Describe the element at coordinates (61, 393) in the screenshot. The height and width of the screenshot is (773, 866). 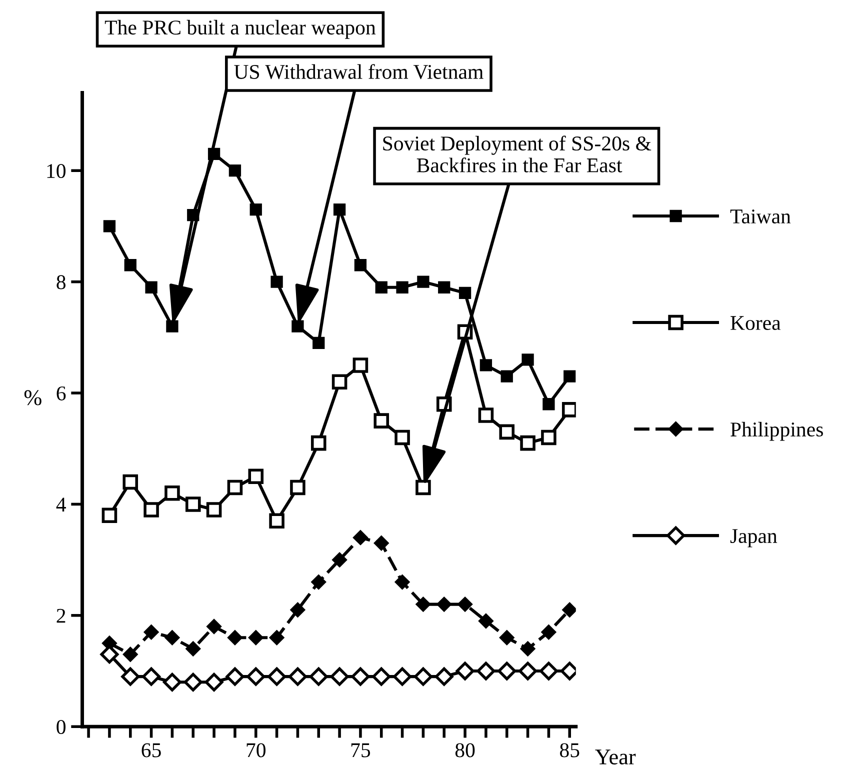
I see `y-tick-label: 6` at that location.